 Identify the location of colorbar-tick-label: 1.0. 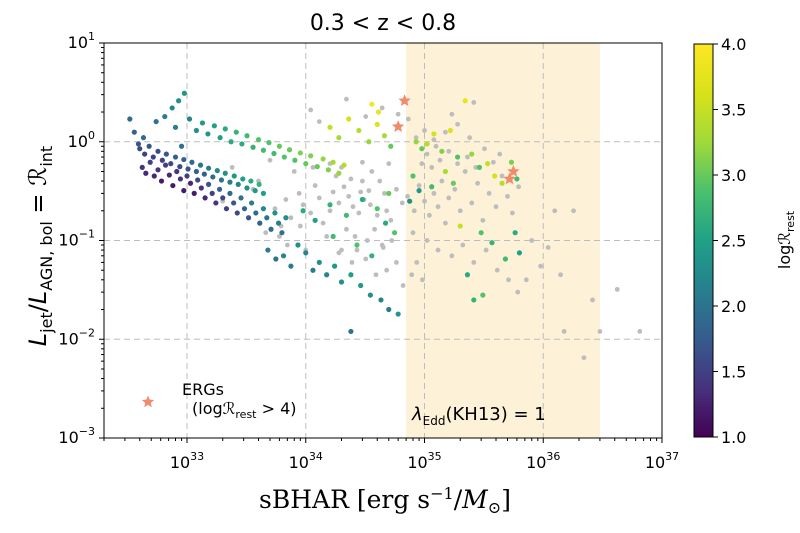
(733, 437).